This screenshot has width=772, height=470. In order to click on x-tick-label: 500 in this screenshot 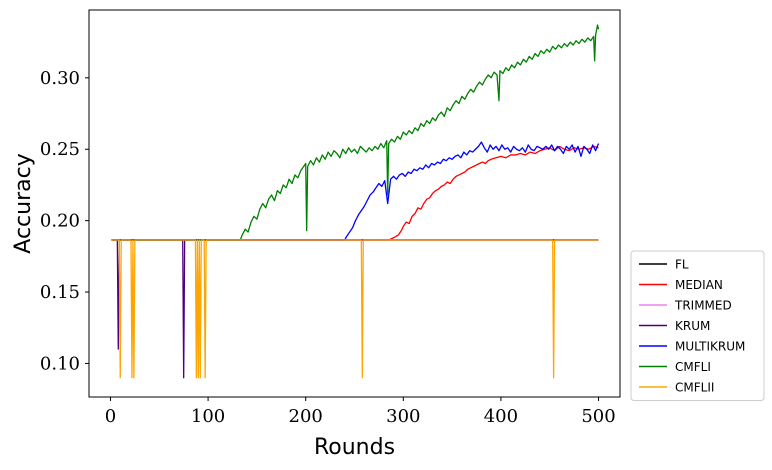, I will do `click(598, 416)`.